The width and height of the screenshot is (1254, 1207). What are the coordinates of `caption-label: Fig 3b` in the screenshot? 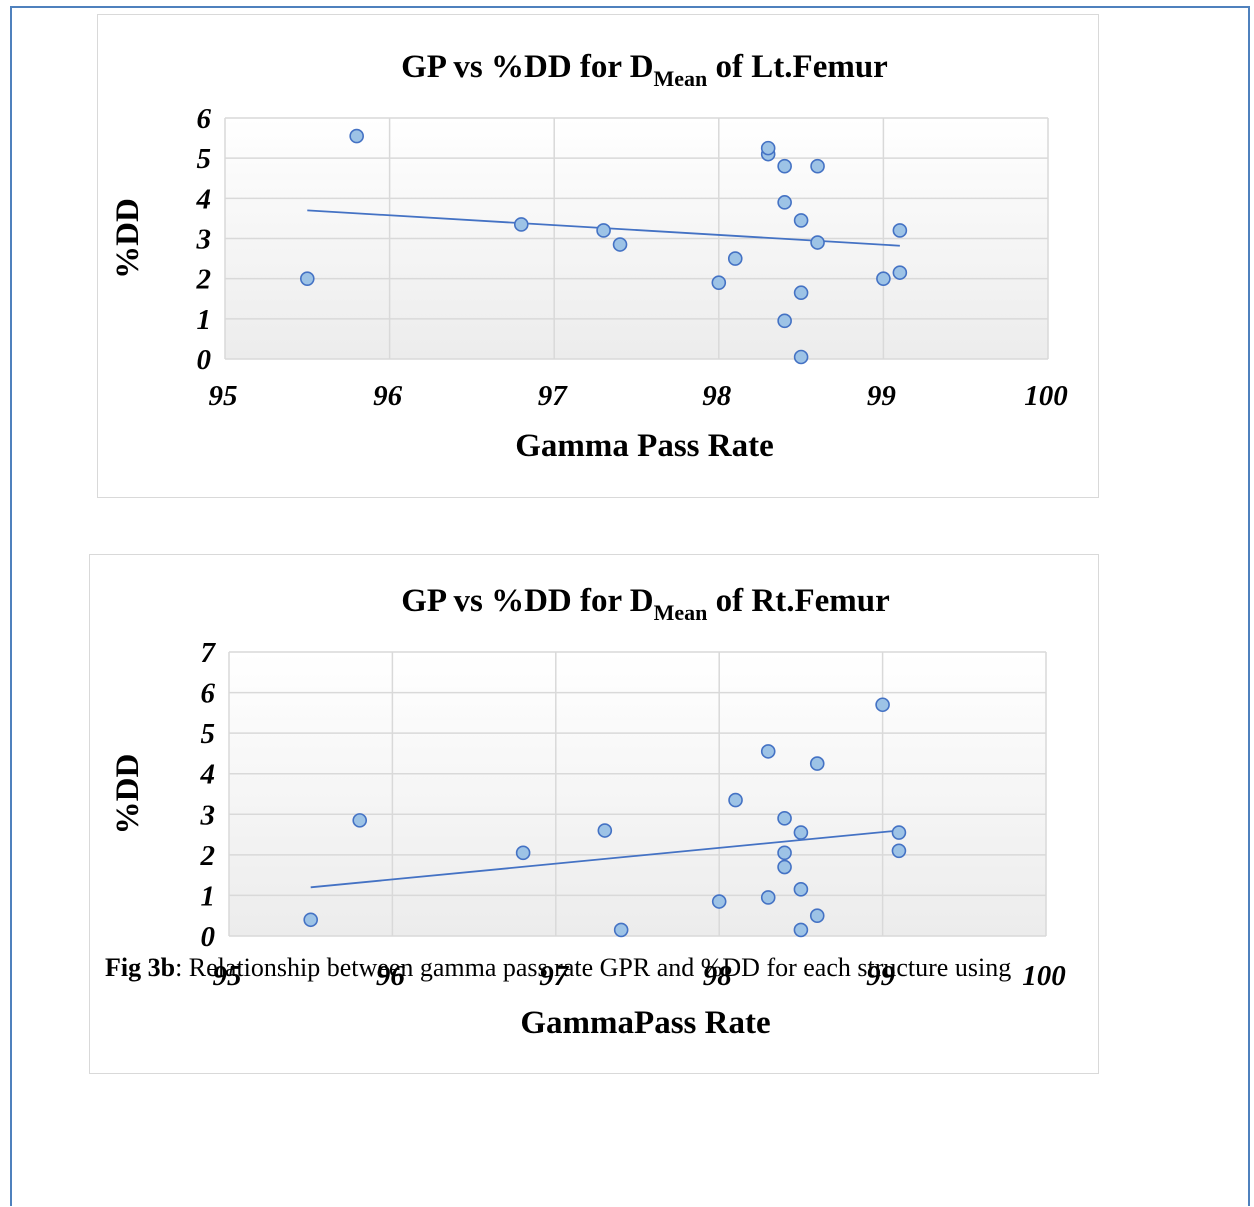 It's located at (140, 967).